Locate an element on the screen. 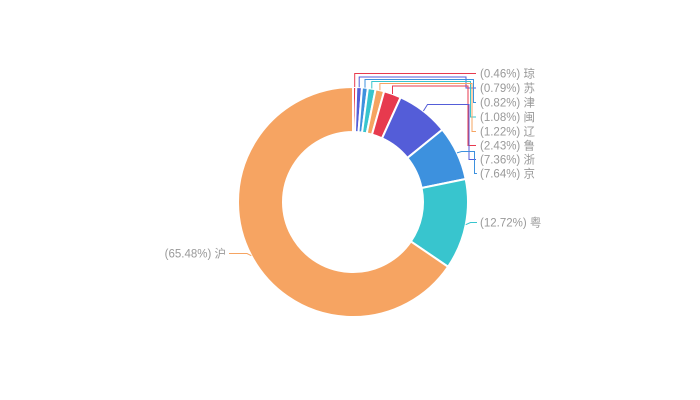 The height and width of the screenshot is (400, 700). slice-label-1: (0.79%) 苏 is located at coordinates (507, 88).